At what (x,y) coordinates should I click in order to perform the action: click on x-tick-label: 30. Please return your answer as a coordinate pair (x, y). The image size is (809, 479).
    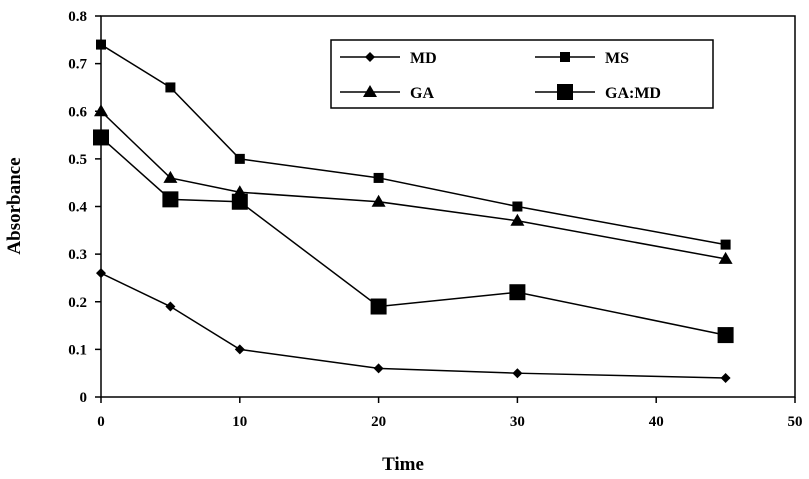
    Looking at the image, I should click on (517, 422).